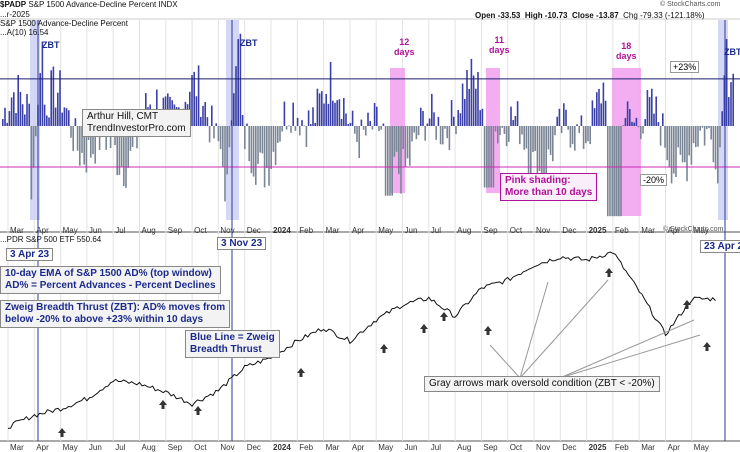  What do you see at coordinates (490, 230) in the screenshot?
I see `top-axis-tick-label: Sep` at bounding box center [490, 230].